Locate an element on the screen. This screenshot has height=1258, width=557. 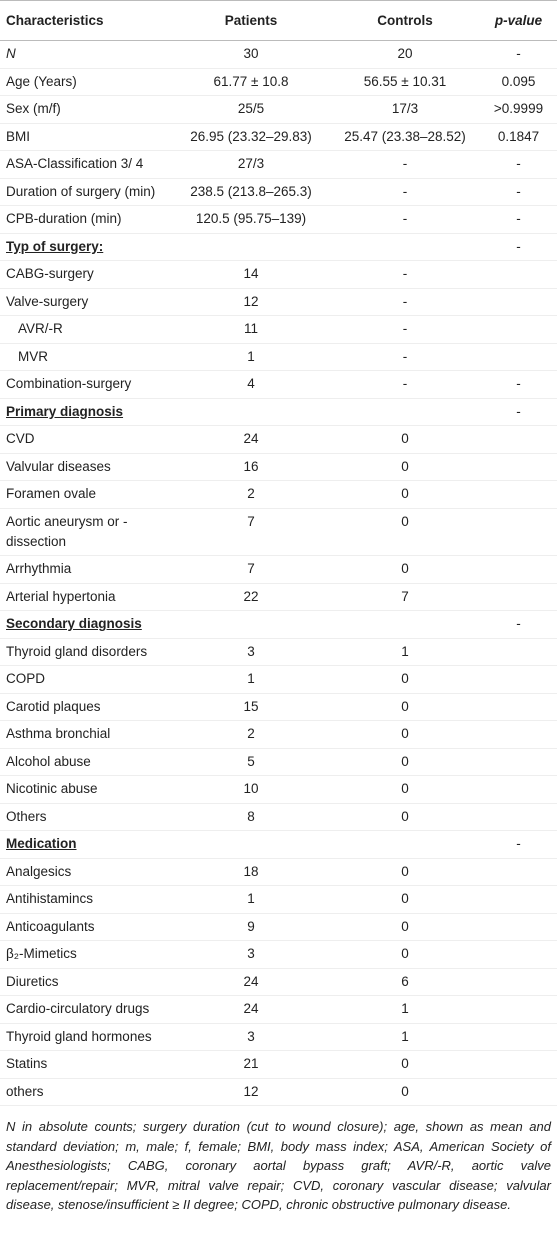
patients-cell is located at coordinates (251, 844).